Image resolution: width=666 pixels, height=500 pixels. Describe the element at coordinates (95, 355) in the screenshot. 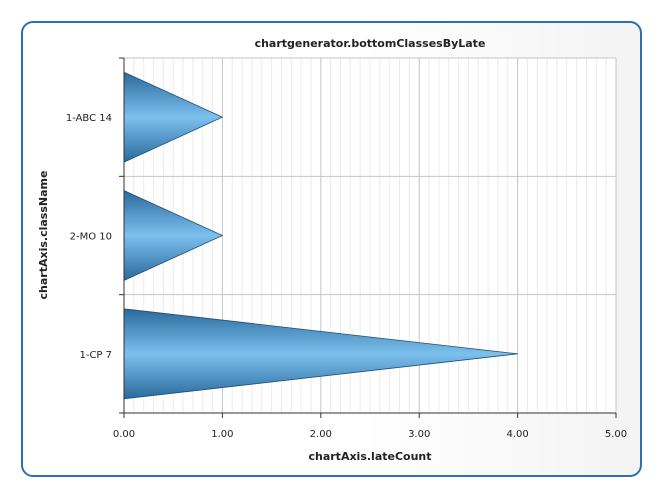

I see `y-tick-label: 1-CP 7` at that location.